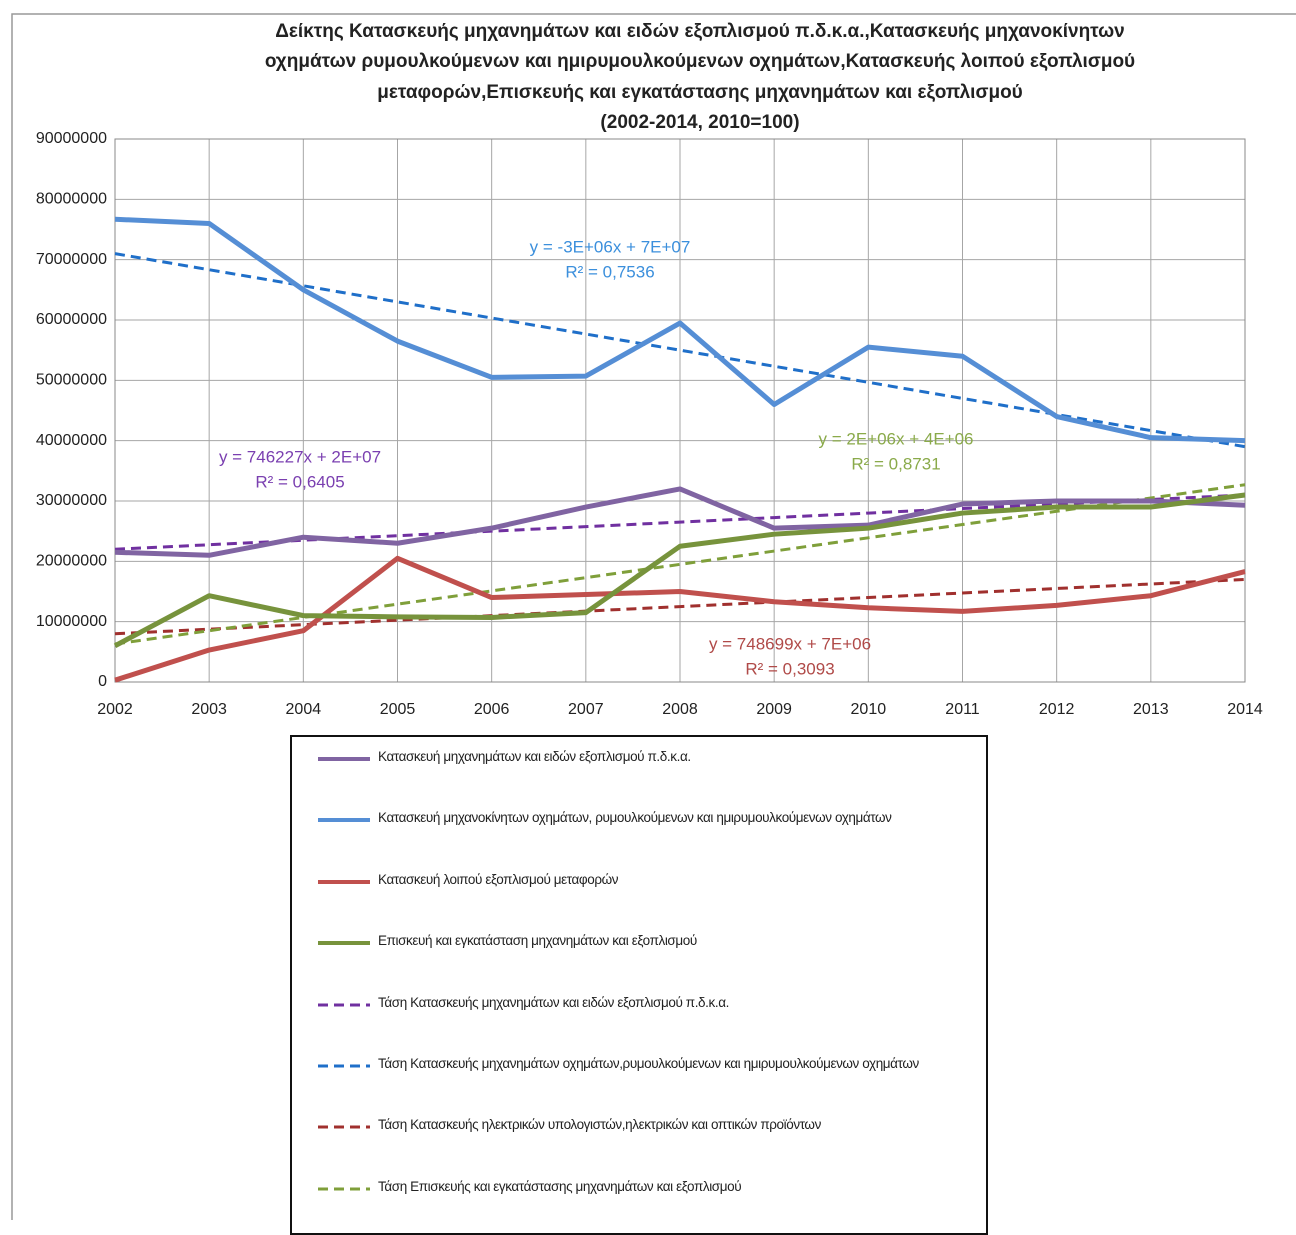 The image size is (1296, 1235). Describe the element at coordinates (609, 271) in the screenshot. I see `trend-r2: R² = 0,7536` at that location.